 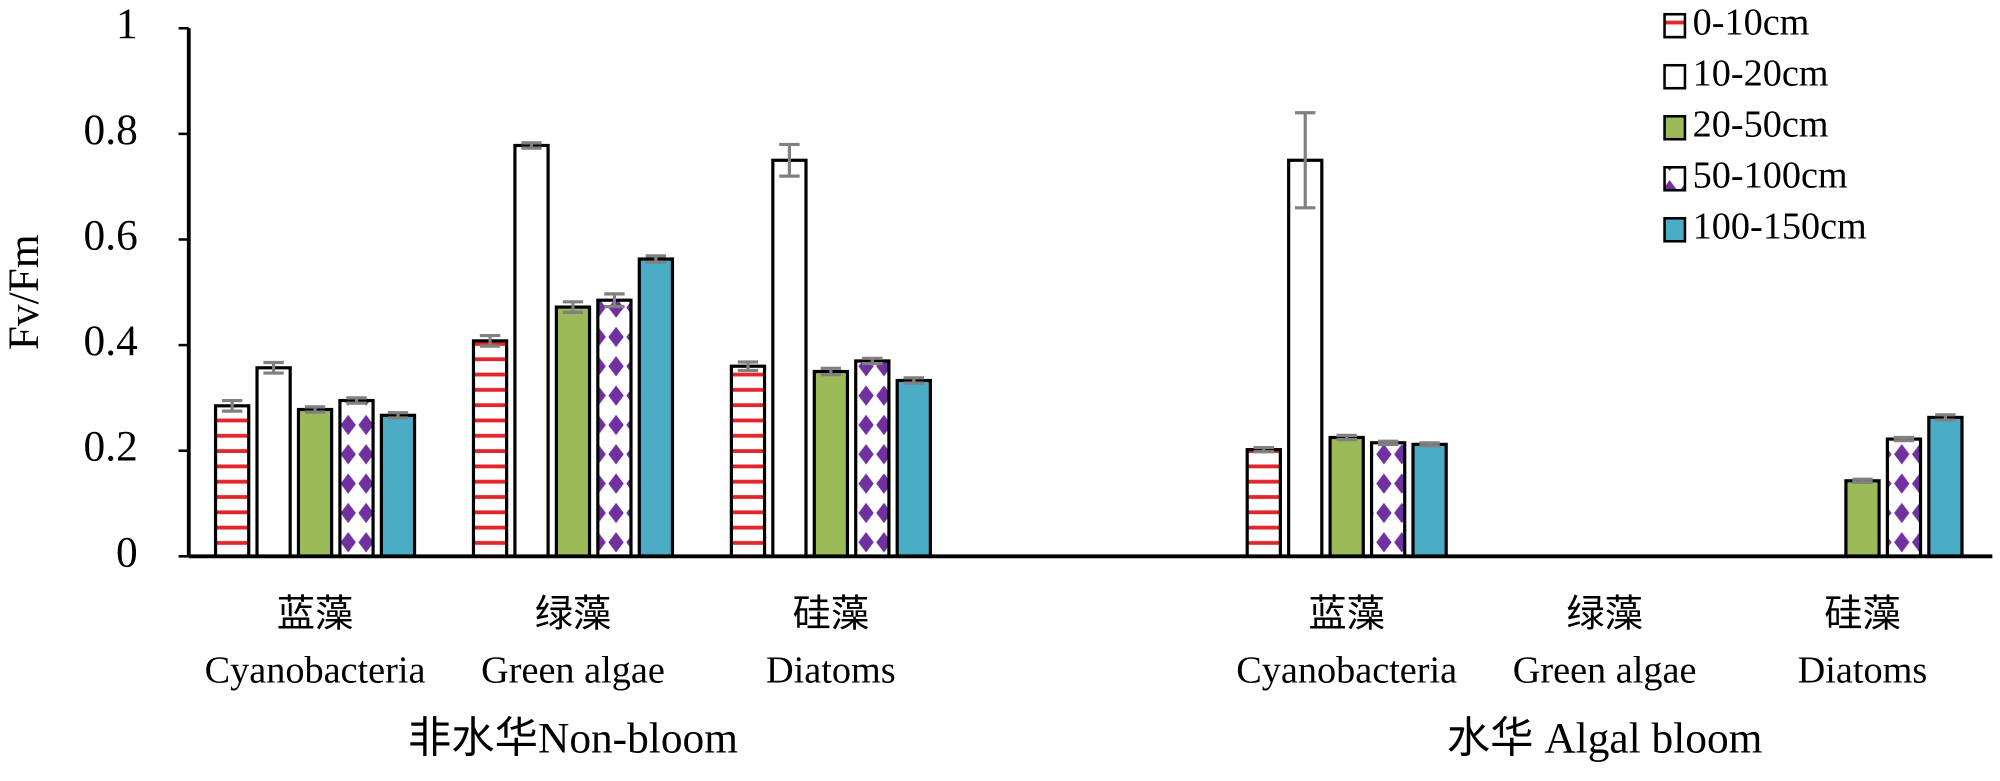 I want to click on y-tick-label: 0.8, so click(x=111, y=130).